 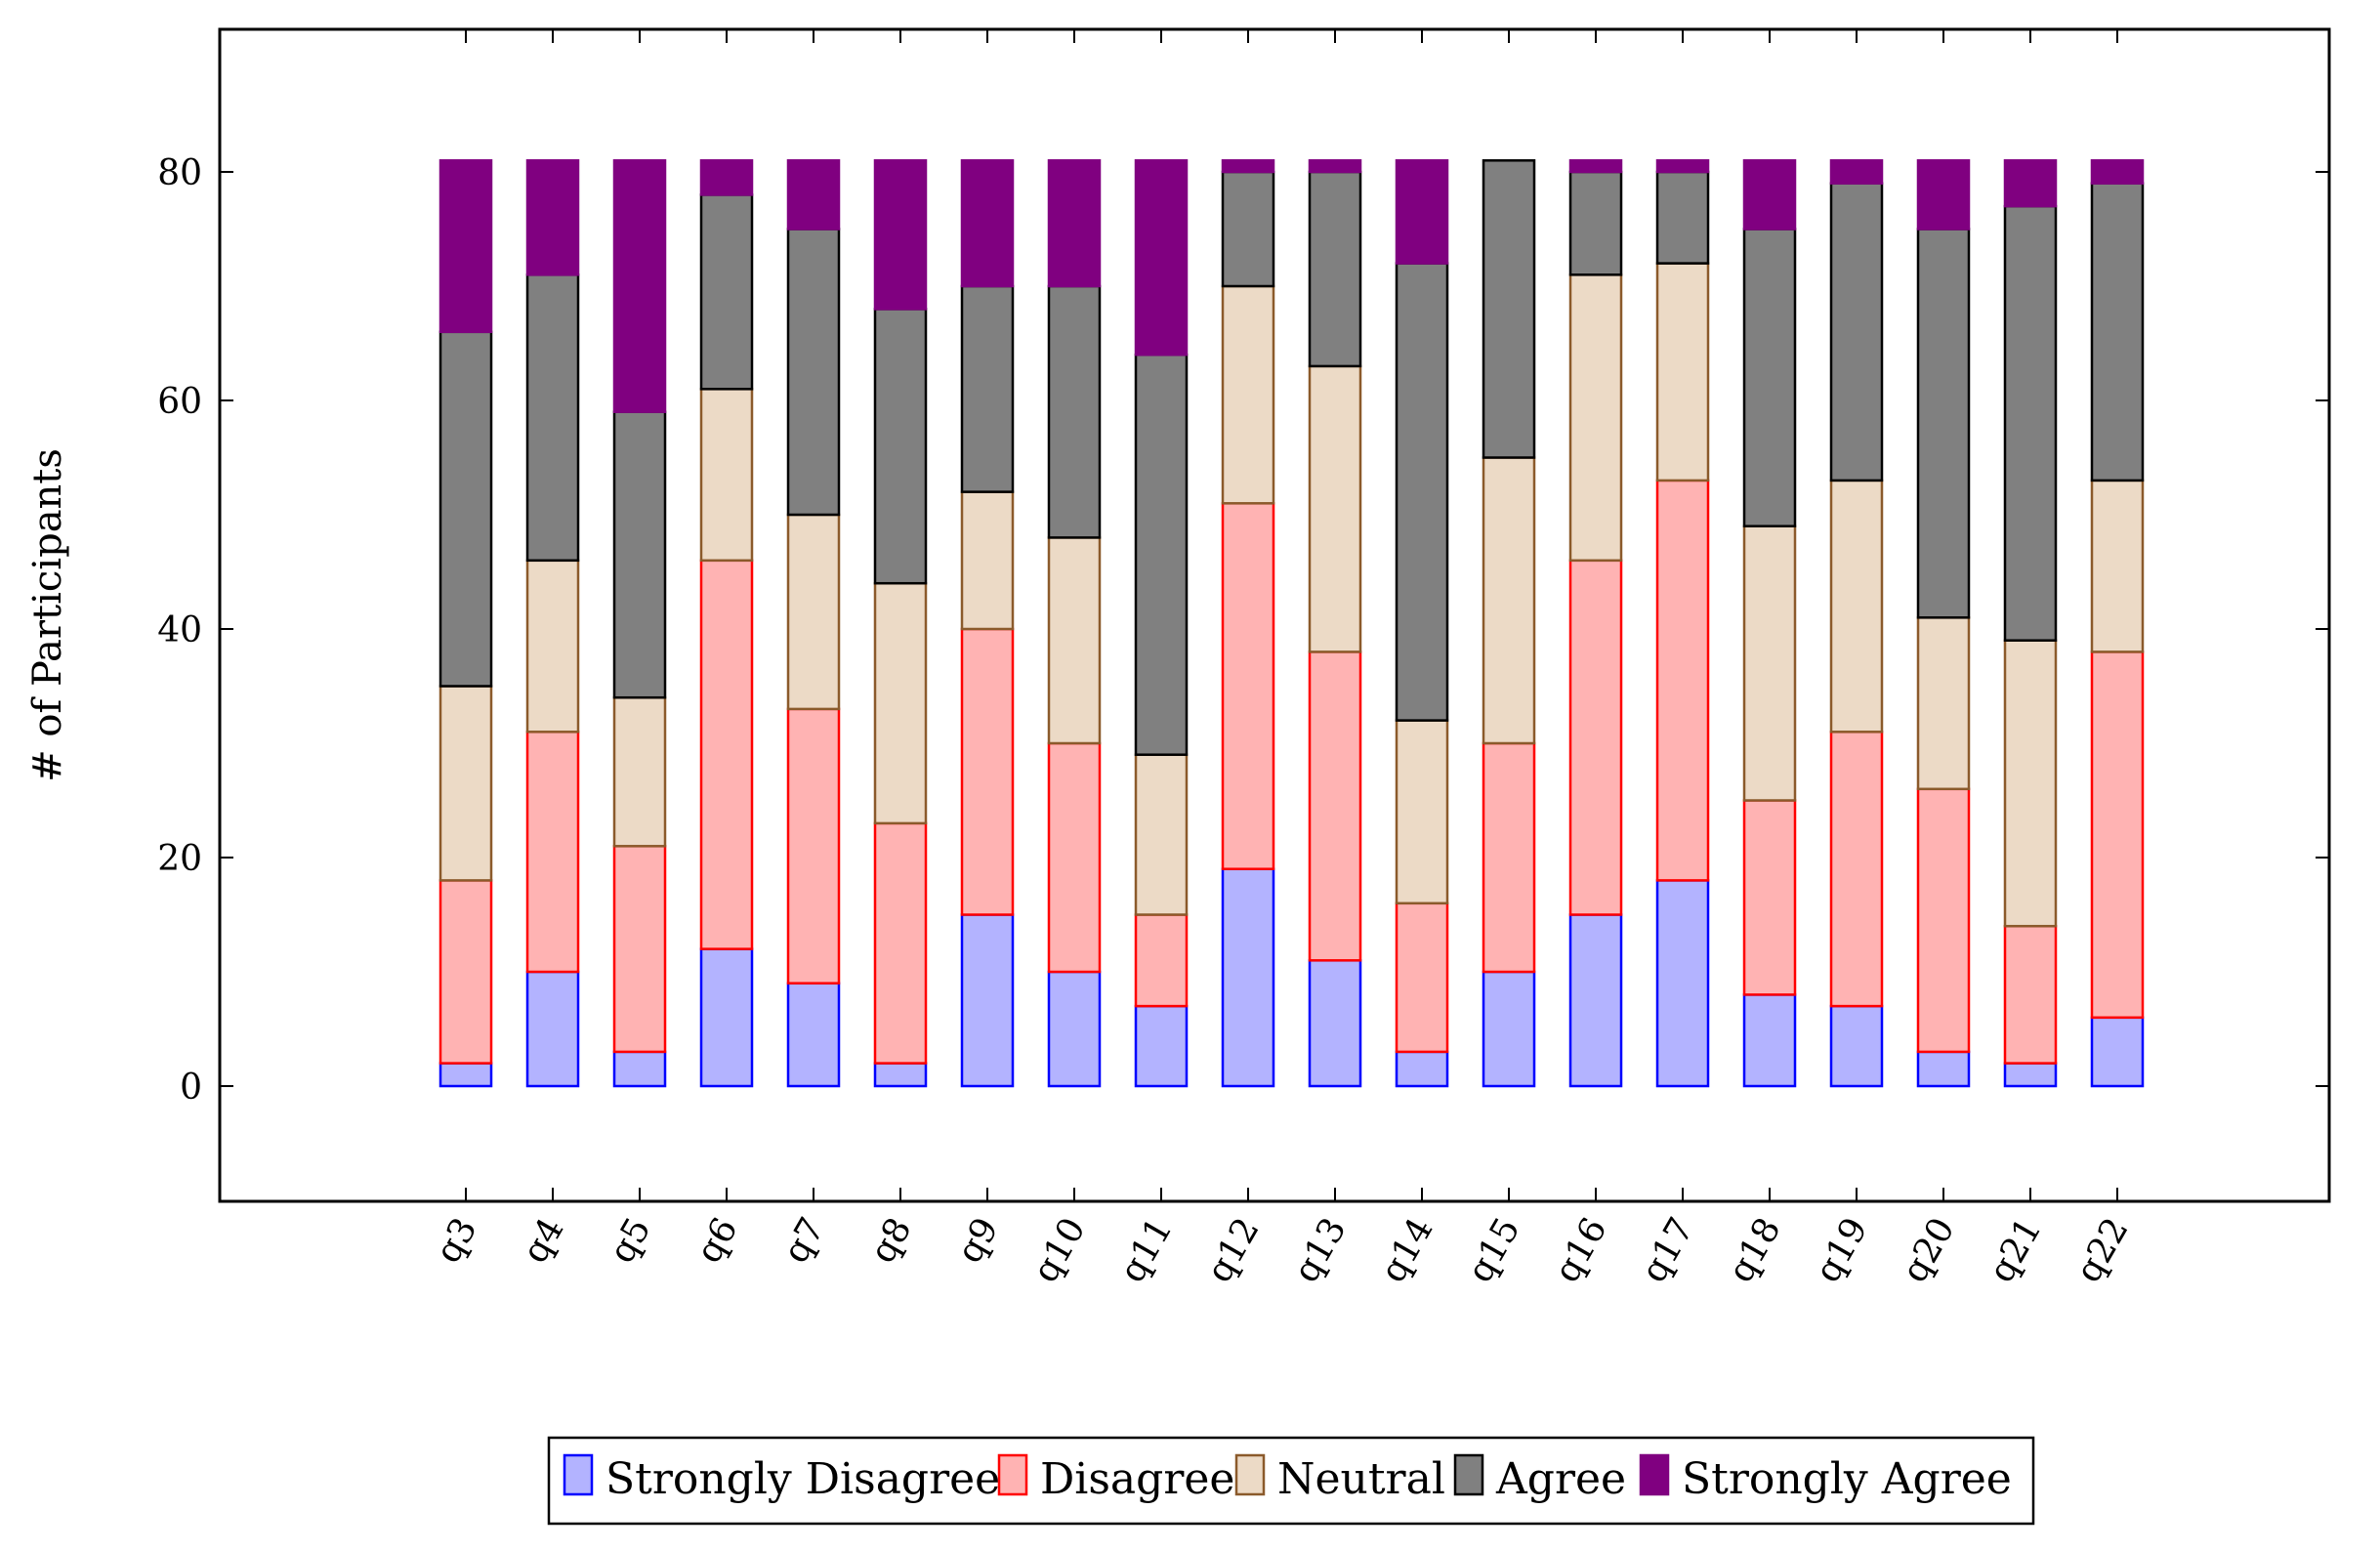 I want to click on legend-label: Strongly Agree, so click(x=1847, y=1479).